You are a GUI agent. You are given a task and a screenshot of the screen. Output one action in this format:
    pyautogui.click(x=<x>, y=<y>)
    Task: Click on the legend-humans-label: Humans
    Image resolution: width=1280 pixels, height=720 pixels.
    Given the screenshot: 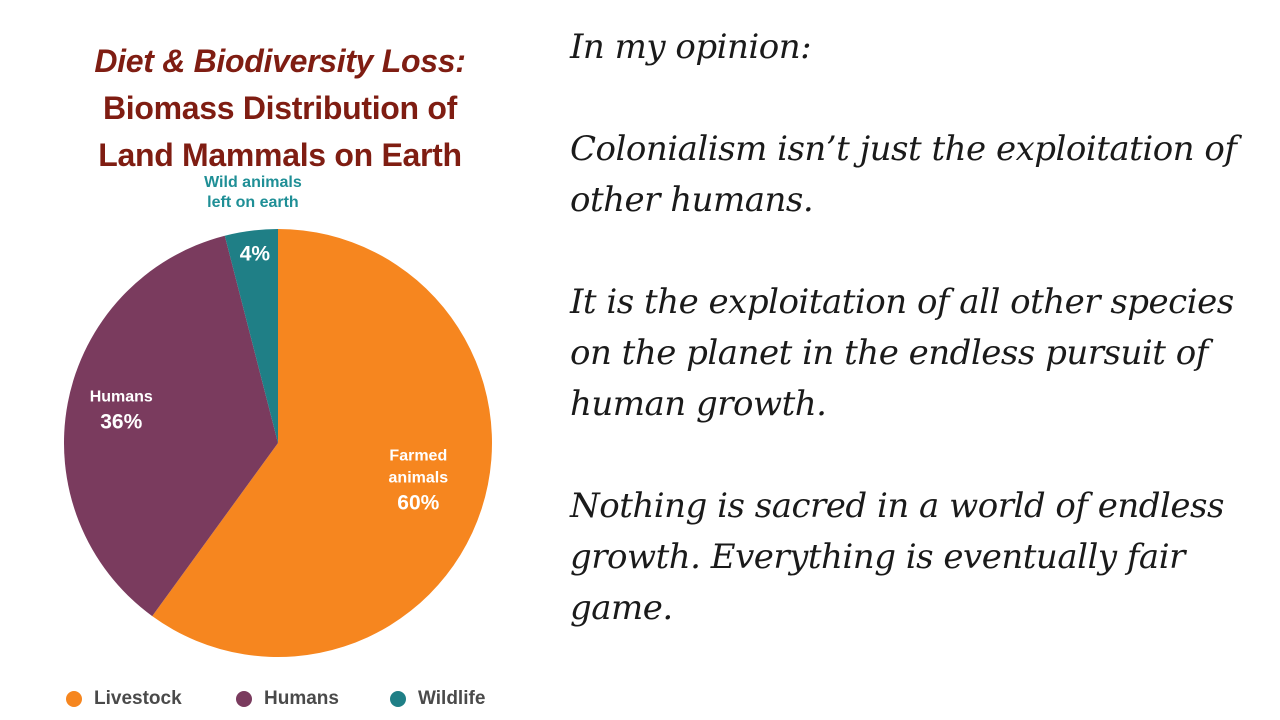 What is the action you would take?
    pyautogui.click(x=301, y=698)
    